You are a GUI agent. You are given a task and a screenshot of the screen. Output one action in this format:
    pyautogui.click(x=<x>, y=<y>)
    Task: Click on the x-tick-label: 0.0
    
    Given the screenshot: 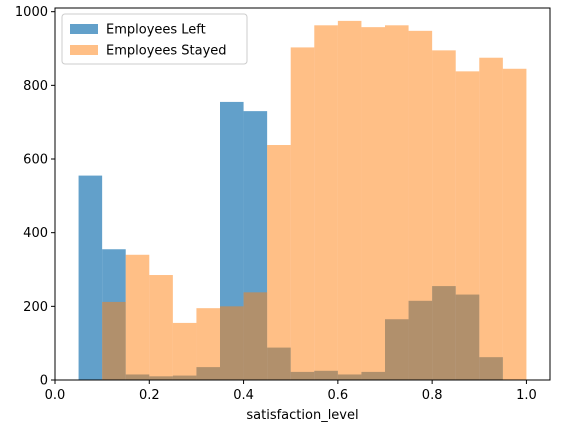 What is the action you would take?
    pyautogui.click(x=55, y=395)
    